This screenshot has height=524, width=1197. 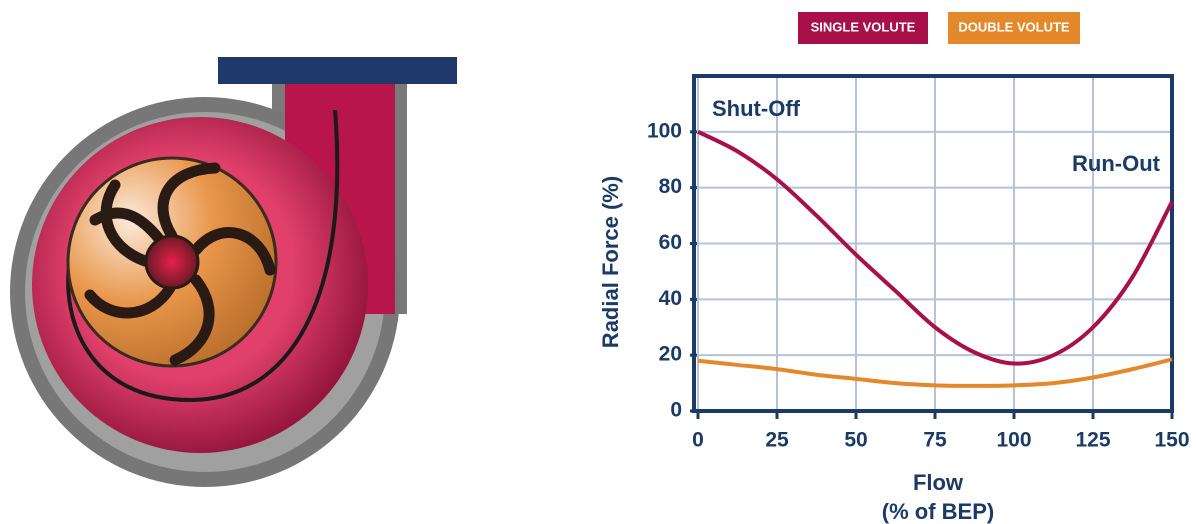 What do you see at coordinates (676, 410) in the screenshot?
I see `y-tick-label: 0` at bounding box center [676, 410].